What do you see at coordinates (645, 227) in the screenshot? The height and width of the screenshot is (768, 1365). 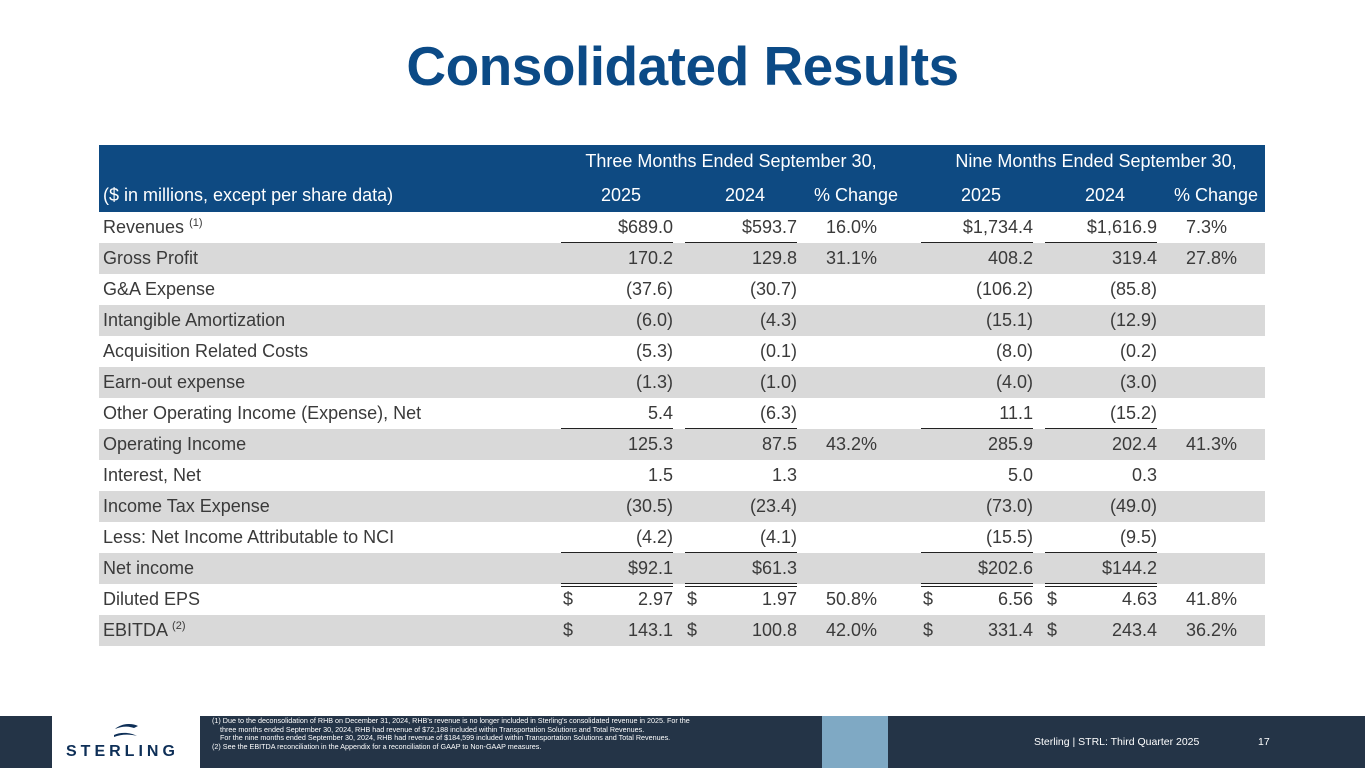 I see `value-cell: $689.0` at bounding box center [645, 227].